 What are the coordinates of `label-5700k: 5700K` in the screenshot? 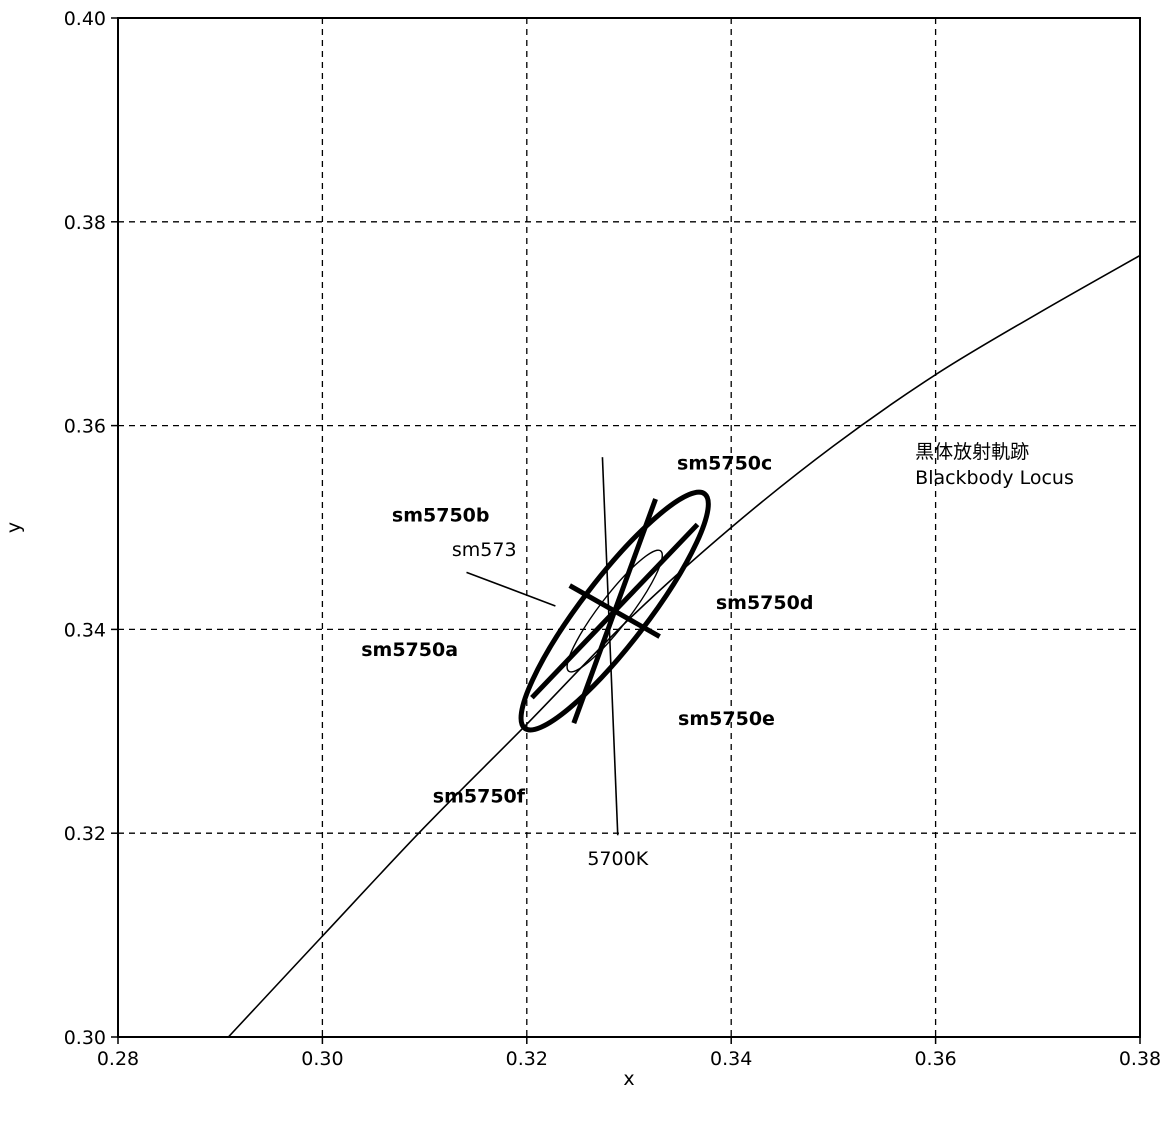 It's located at (617, 859).